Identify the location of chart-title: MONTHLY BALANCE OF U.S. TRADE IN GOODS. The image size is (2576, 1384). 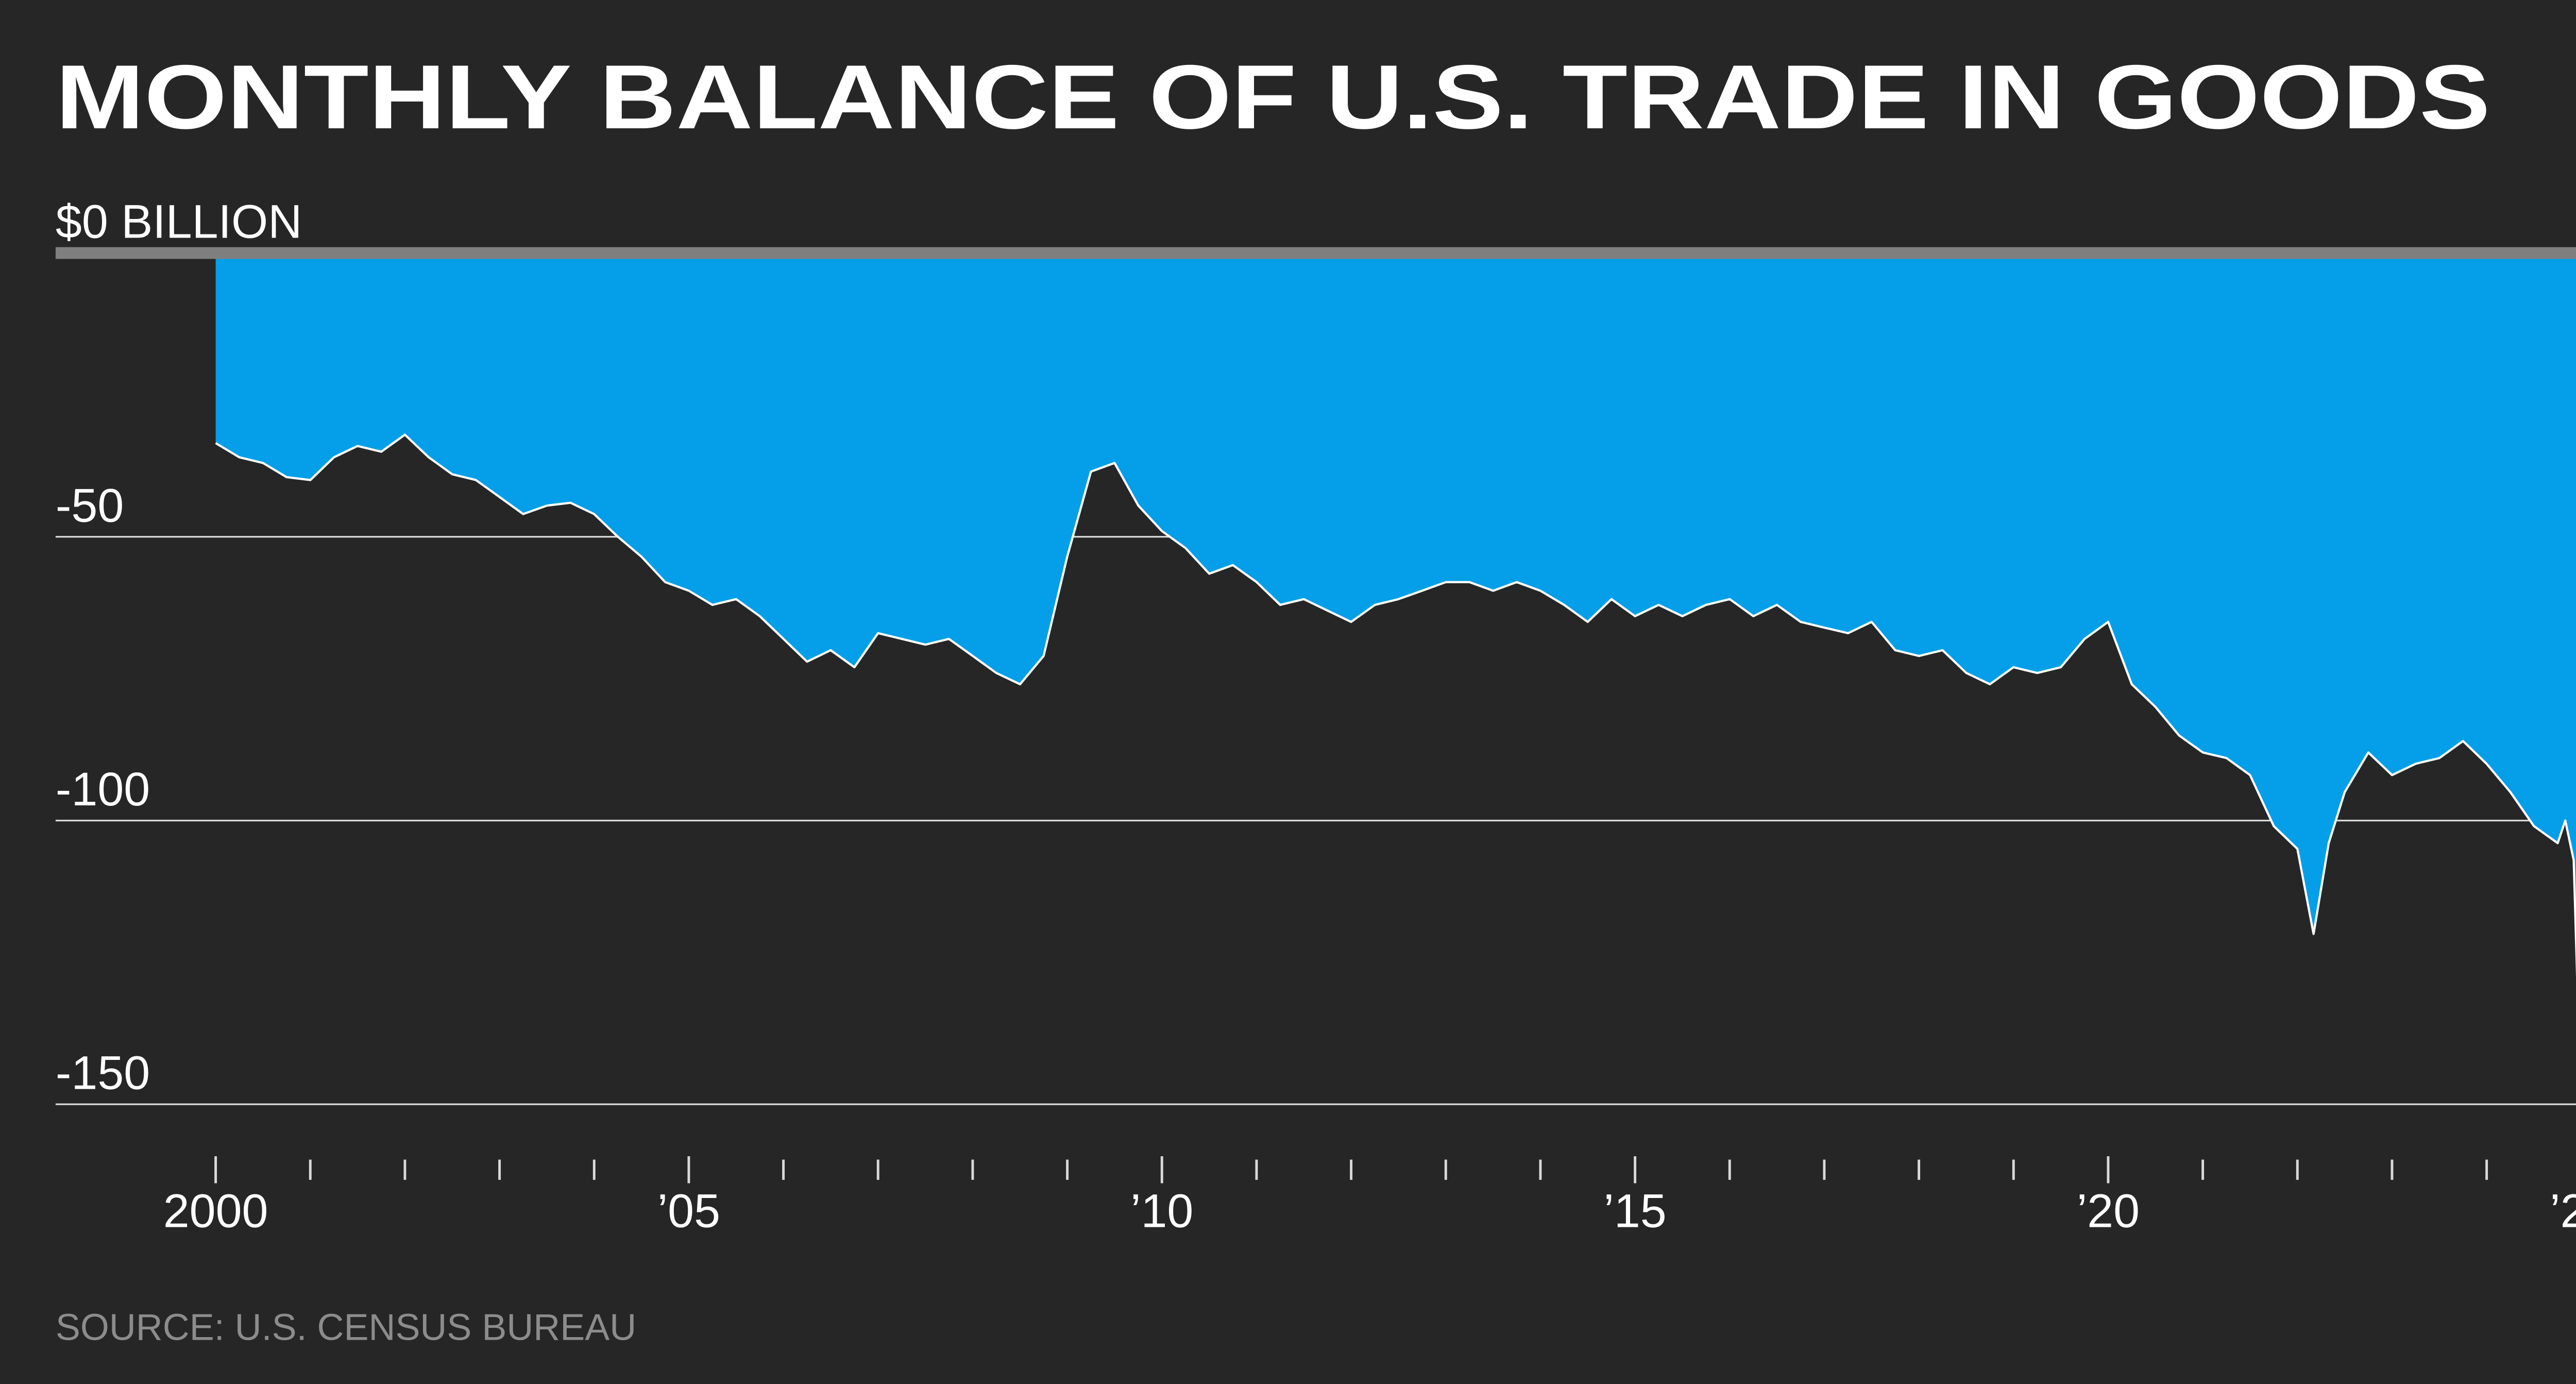
(1273, 97).